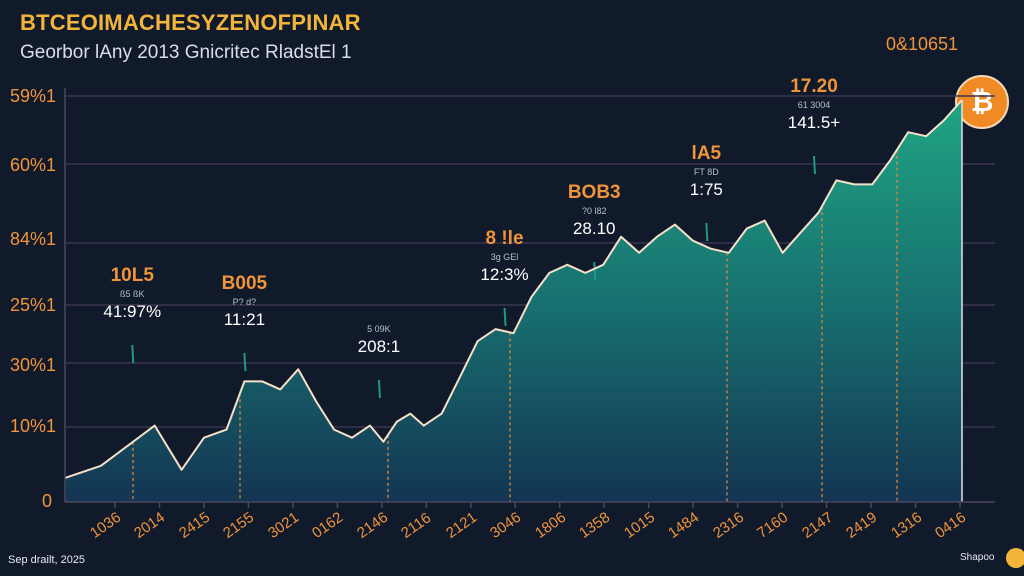 The image size is (1024, 576). I want to click on annotation-label: lA5 FT 8D 1:75, so click(706, 171).